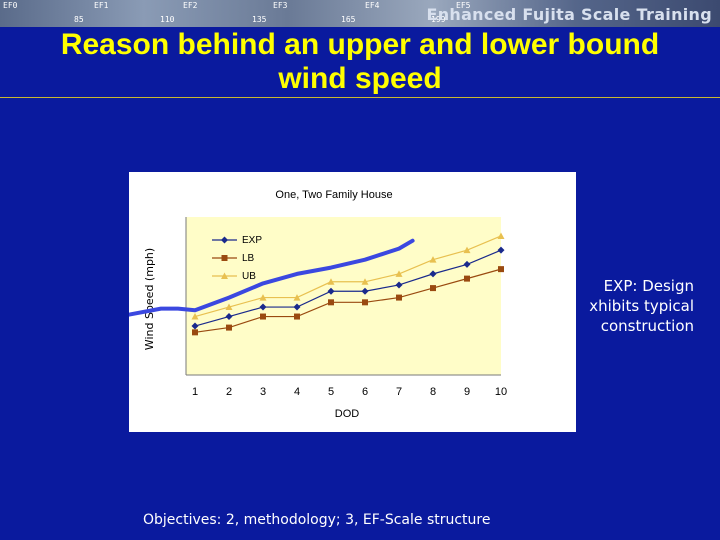 This screenshot has width=720, height=540. I want to click on legend-label-ub: UB, so click(249, 276).